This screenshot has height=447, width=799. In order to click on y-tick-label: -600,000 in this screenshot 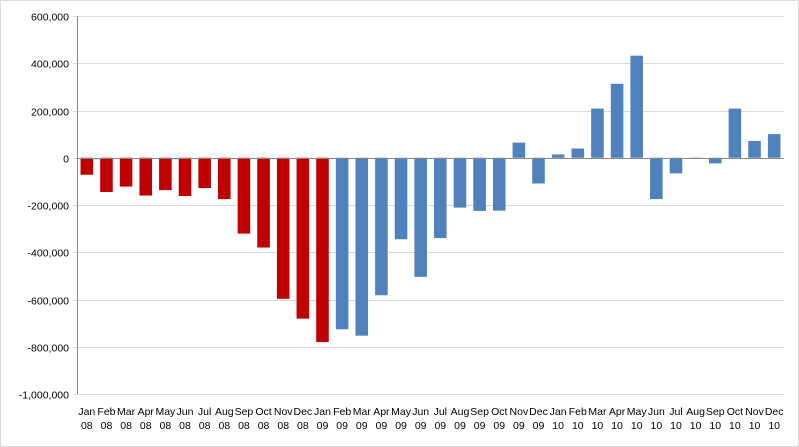, I will do `click(49, 302)`.